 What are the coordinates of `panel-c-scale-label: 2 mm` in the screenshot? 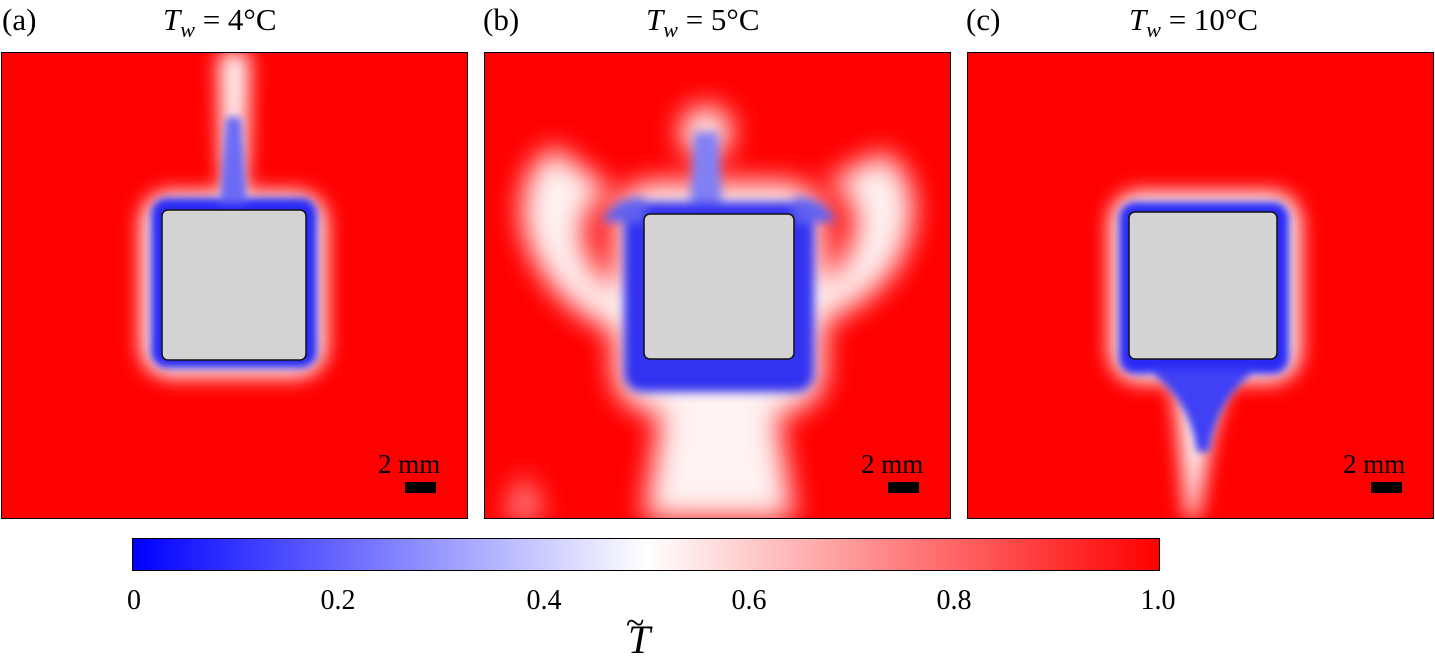 It's located at (1374, 464).